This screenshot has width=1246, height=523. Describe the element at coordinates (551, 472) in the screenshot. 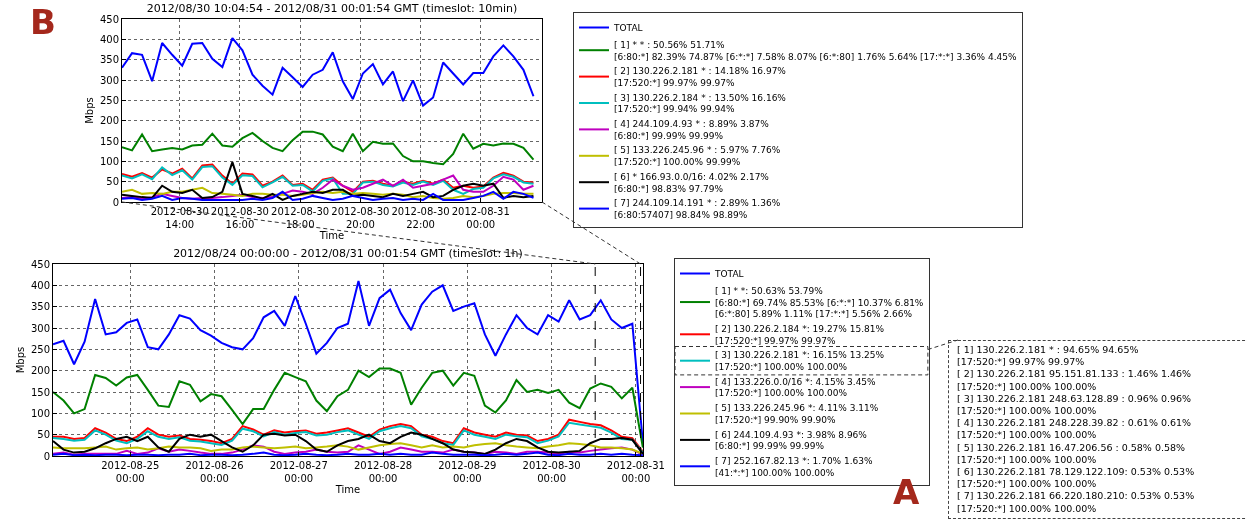

I see `x-tick-label: 2012-08-30 00:00` at that location.